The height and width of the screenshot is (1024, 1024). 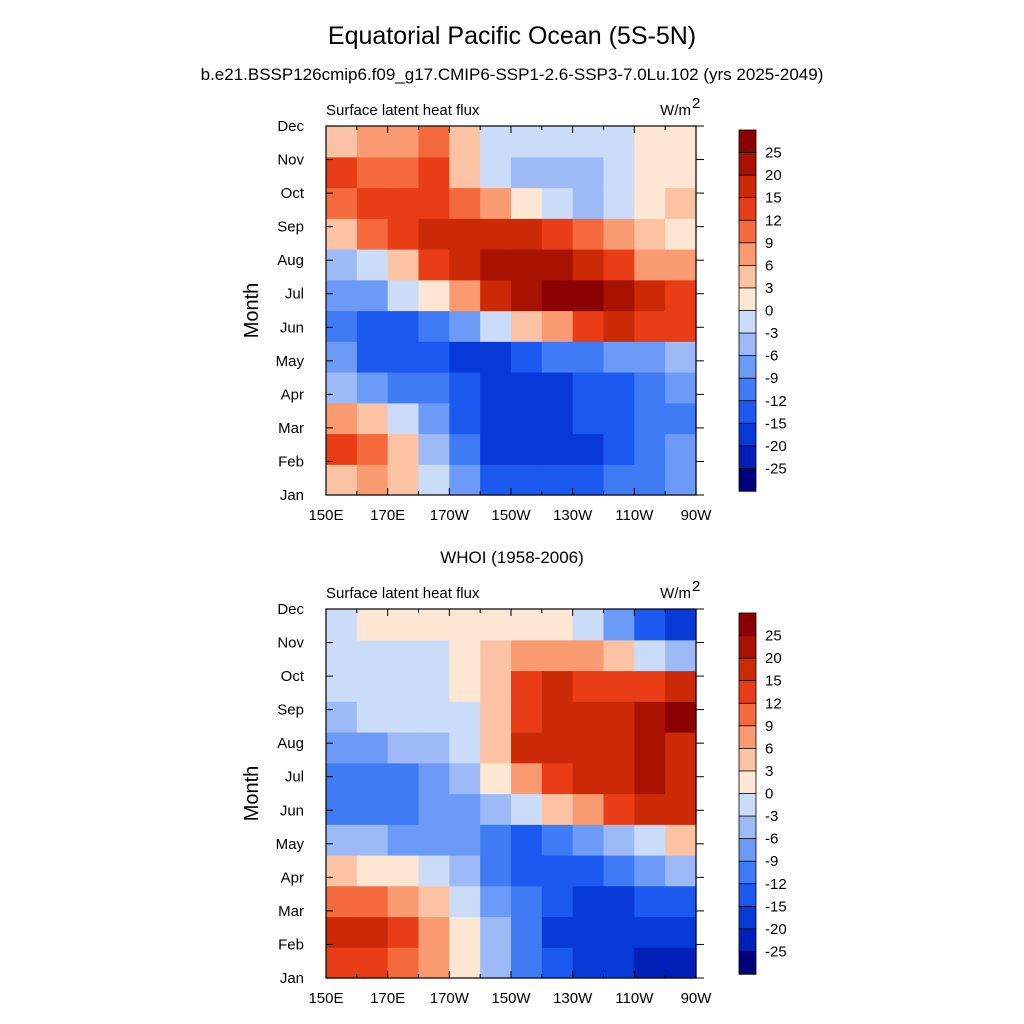 What do you see at coordinates (292, 394) in the screenshot?
I see `y-tick-label: Apr` at bounding box center [292, 394].